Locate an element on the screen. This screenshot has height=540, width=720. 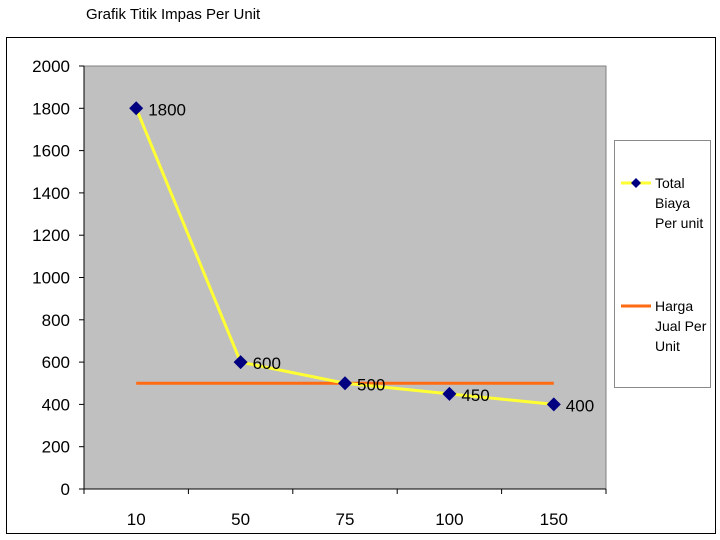
data-label: 450 is located at coordinates (475, 395).